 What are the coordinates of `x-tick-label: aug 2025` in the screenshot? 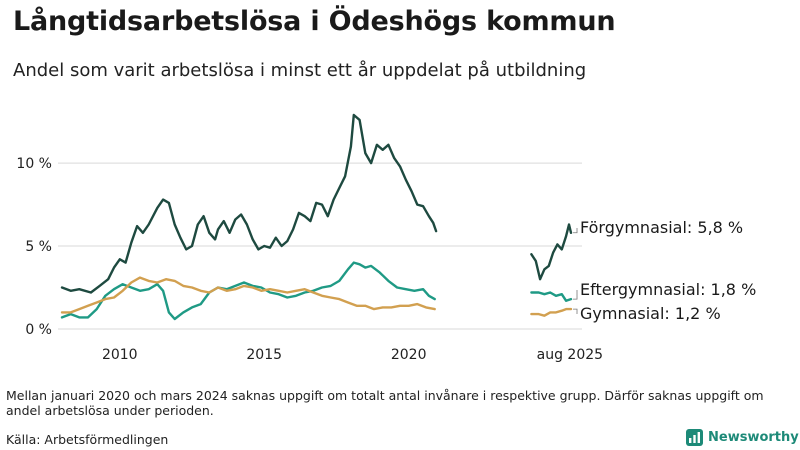 It's located at (570, 355).